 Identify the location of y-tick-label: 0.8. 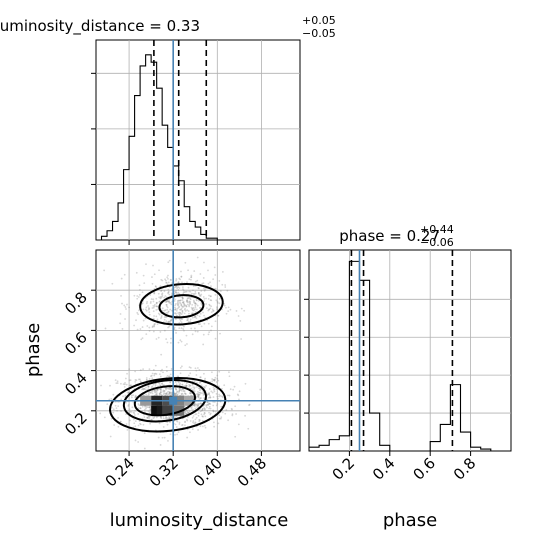
(76, 303).